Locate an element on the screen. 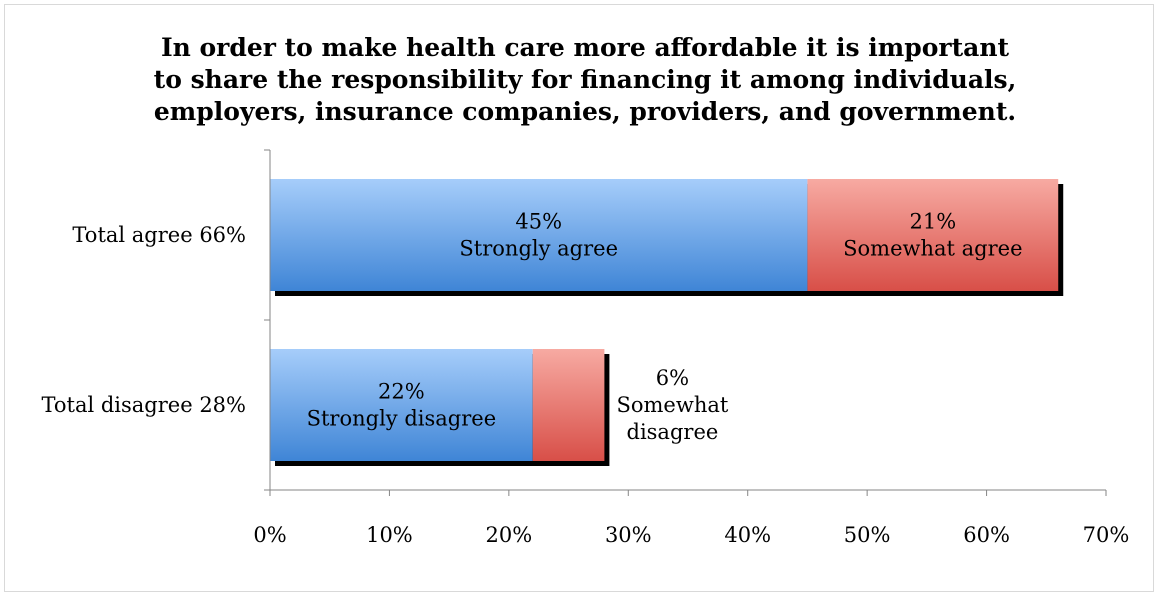 The height and width of the screenshot is (594, 1156). x-tick-label: 50% is located at coordinates (867, 535).